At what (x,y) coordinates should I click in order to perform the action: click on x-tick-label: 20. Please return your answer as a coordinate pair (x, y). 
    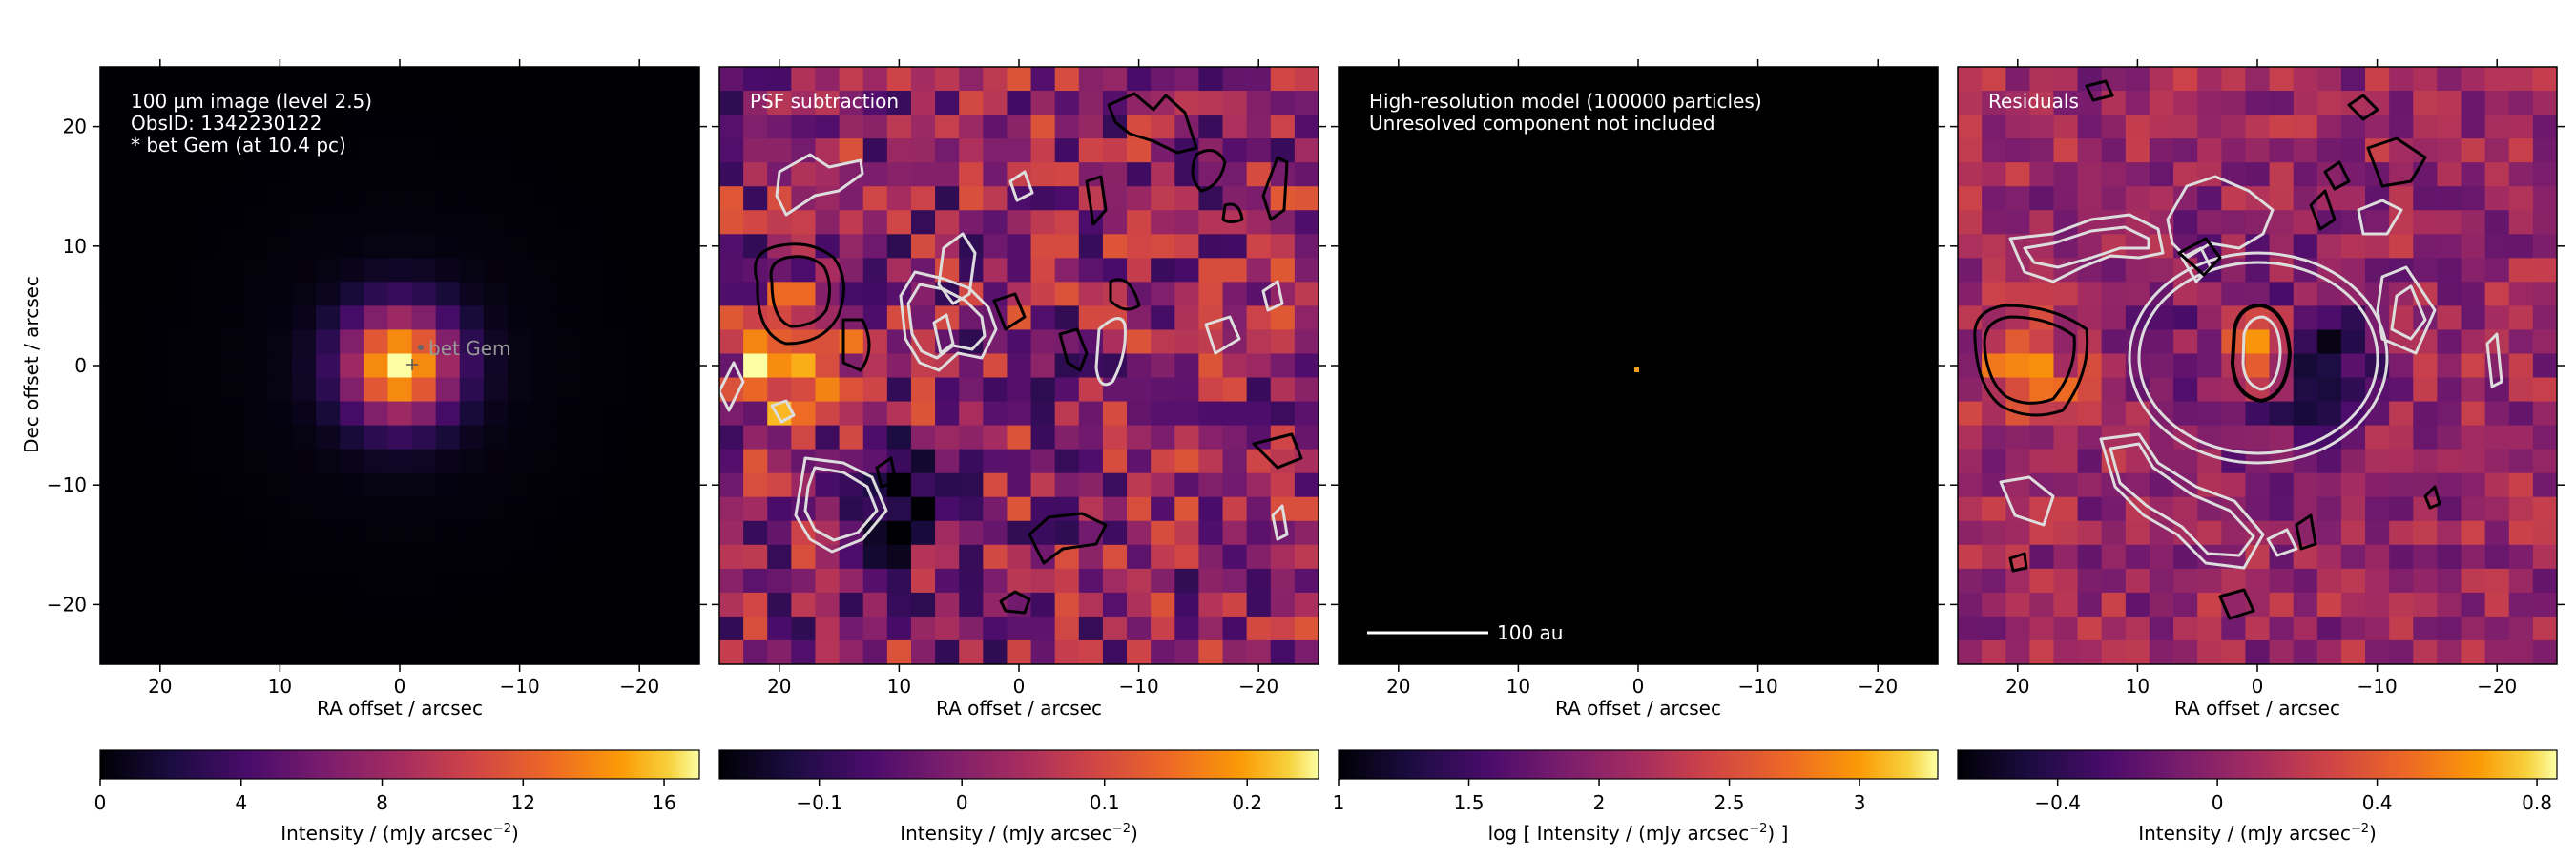
    Looking at the image, I should click on (1398, 686).